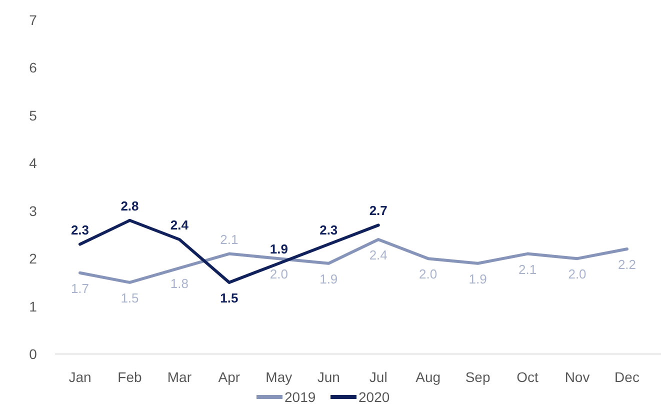 The height and width of the screenshot is (416, 661). Describe the element at coordinates (378, 377) in the screenshot. I see `x-tick-label: Jul` at that location.